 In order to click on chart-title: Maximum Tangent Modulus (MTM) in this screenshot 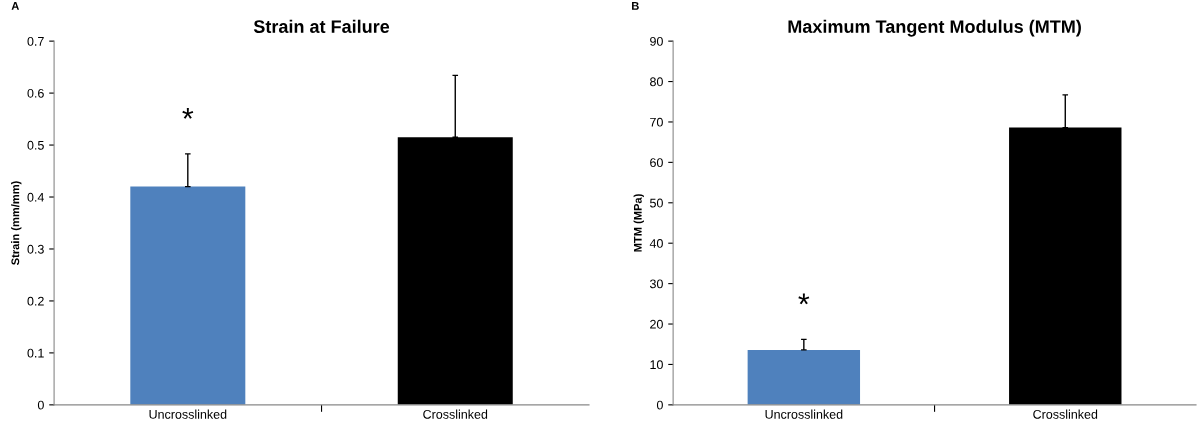, I will do `click(934, 28)`.